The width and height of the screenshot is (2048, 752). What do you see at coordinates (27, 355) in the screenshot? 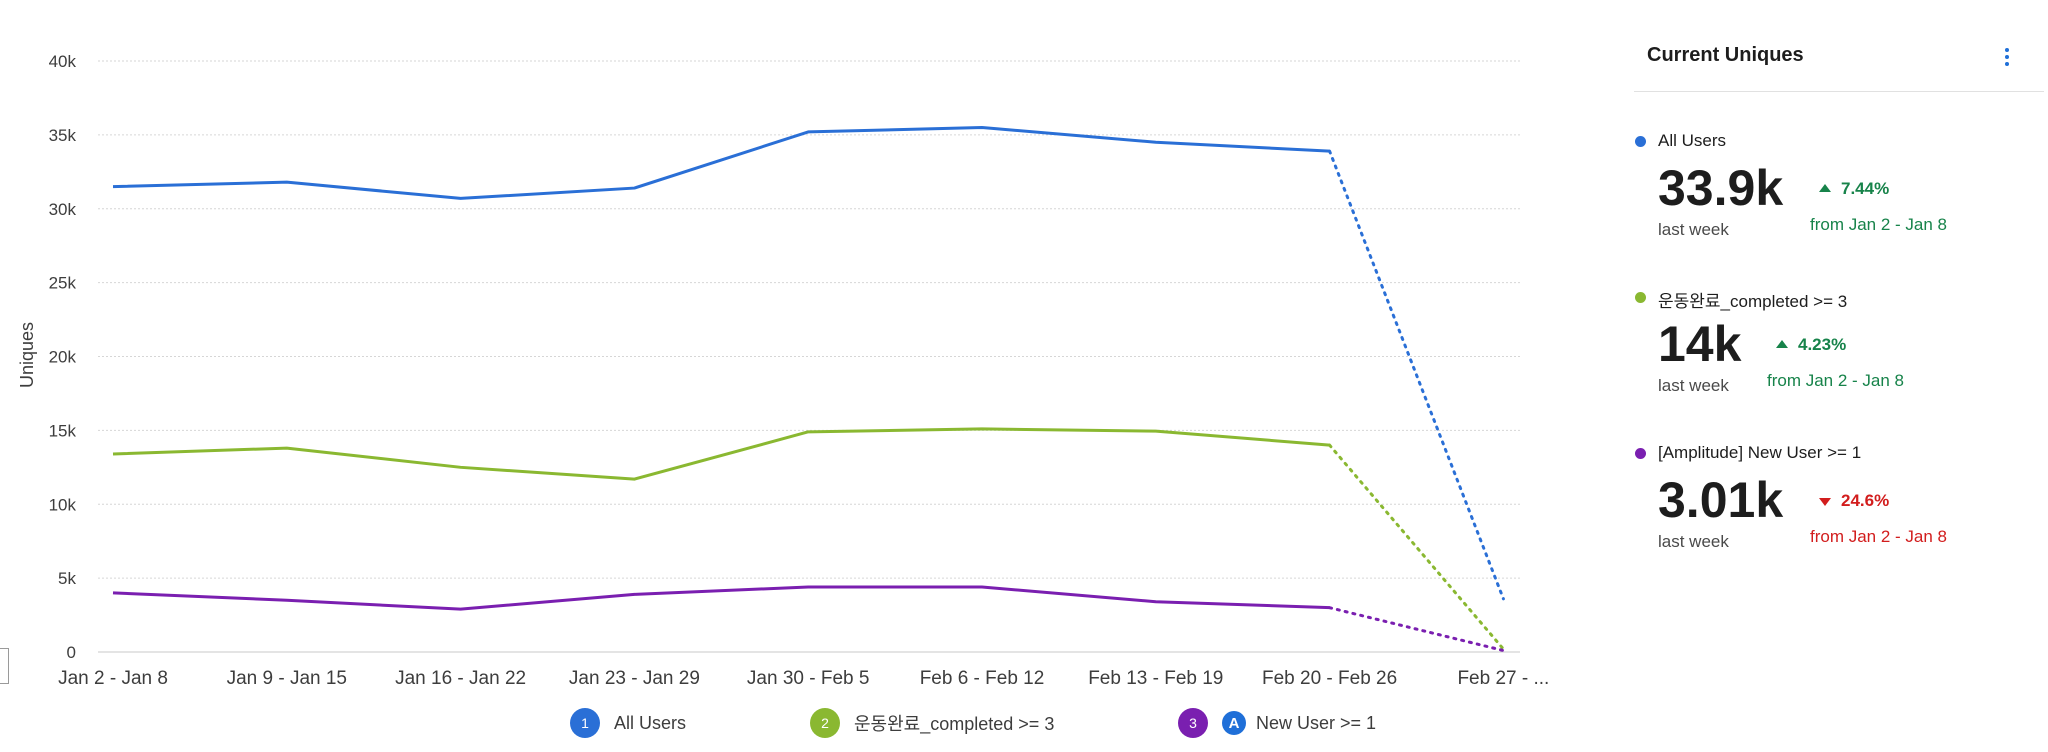
I see `y-axis-label: Uniques` at bounding box center [27, 355].